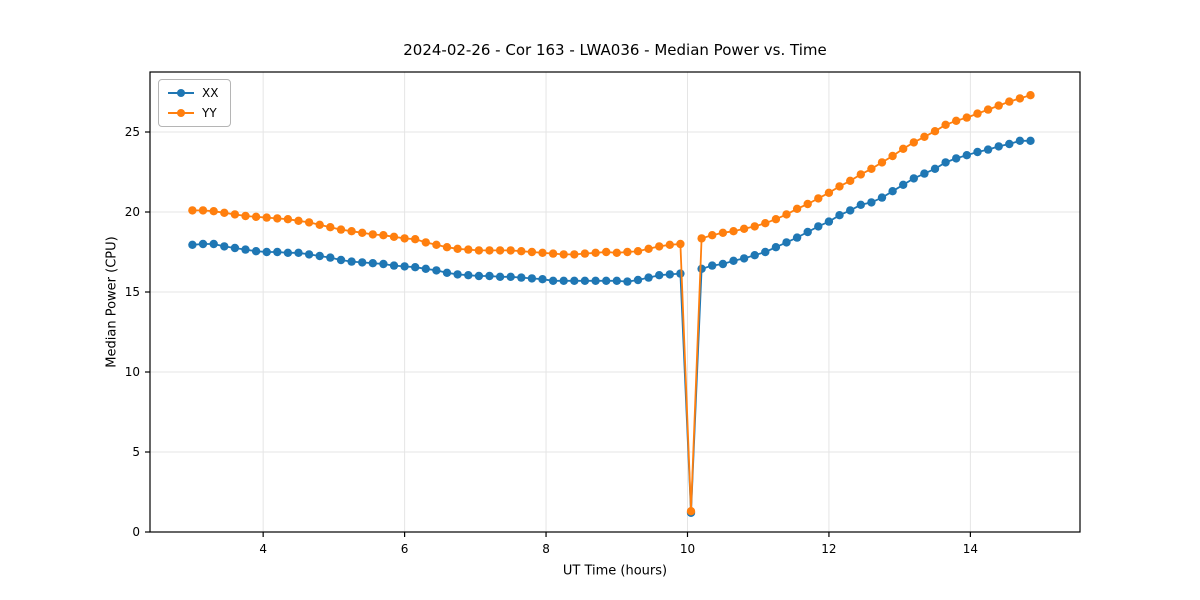 The height and width of the screenshot is (600, 1200). What do you see at coordinates (546, 549) in the screenshot?
I see `svg-text: 8` at bounding box center [546, 549].